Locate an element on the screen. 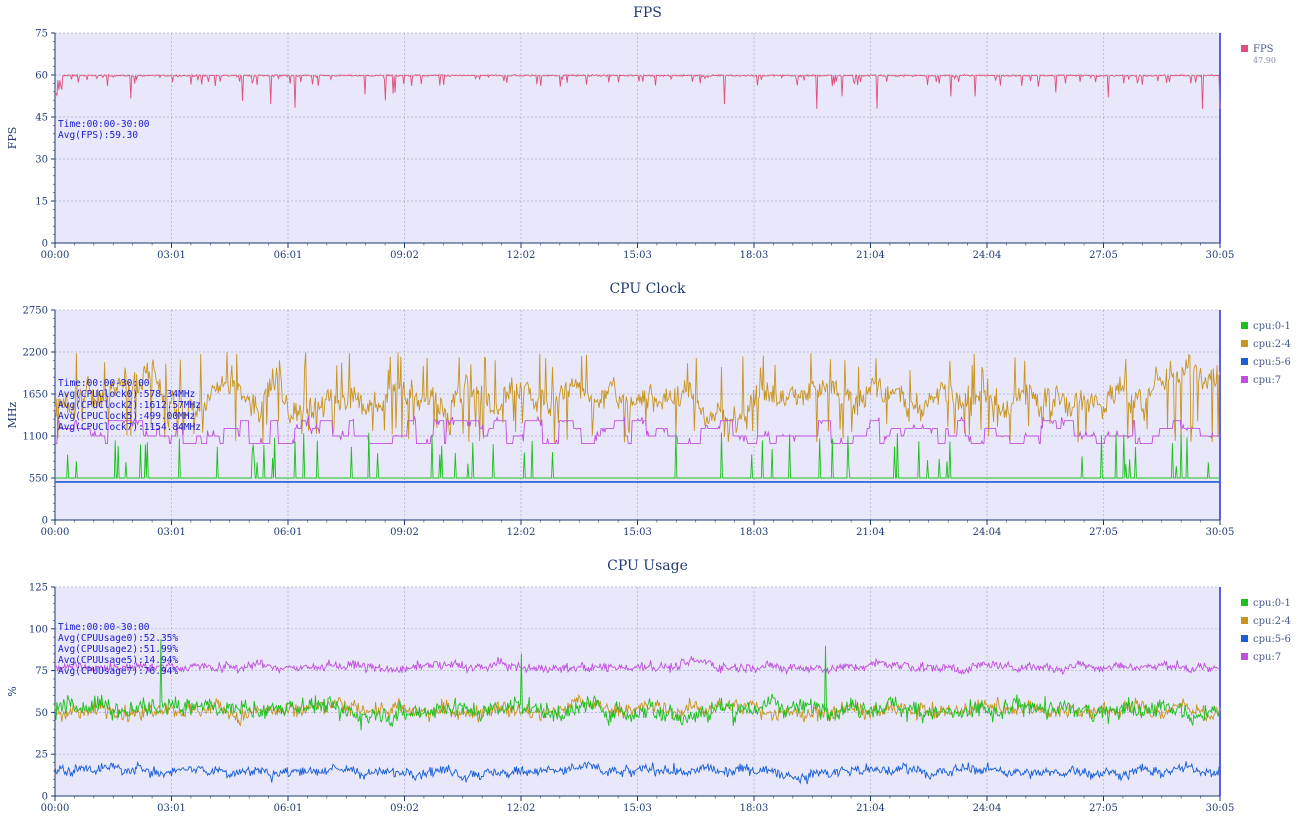 Image resolution: width=1310 pixels, height=833 pixels. y-tick-label: 30 is located at coordinates (41, 160).